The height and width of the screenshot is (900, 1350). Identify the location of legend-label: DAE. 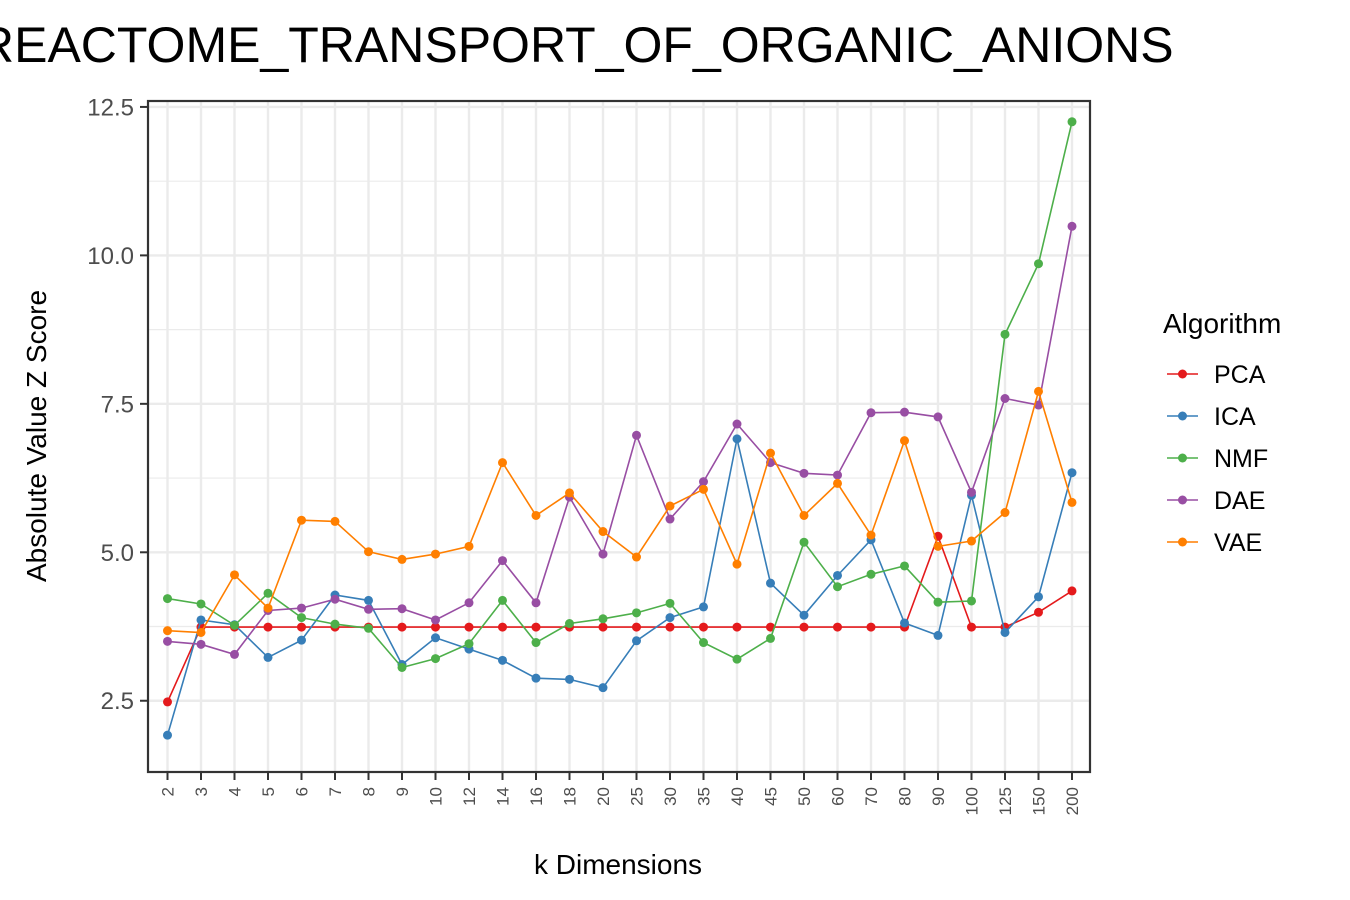
(1239, 501).